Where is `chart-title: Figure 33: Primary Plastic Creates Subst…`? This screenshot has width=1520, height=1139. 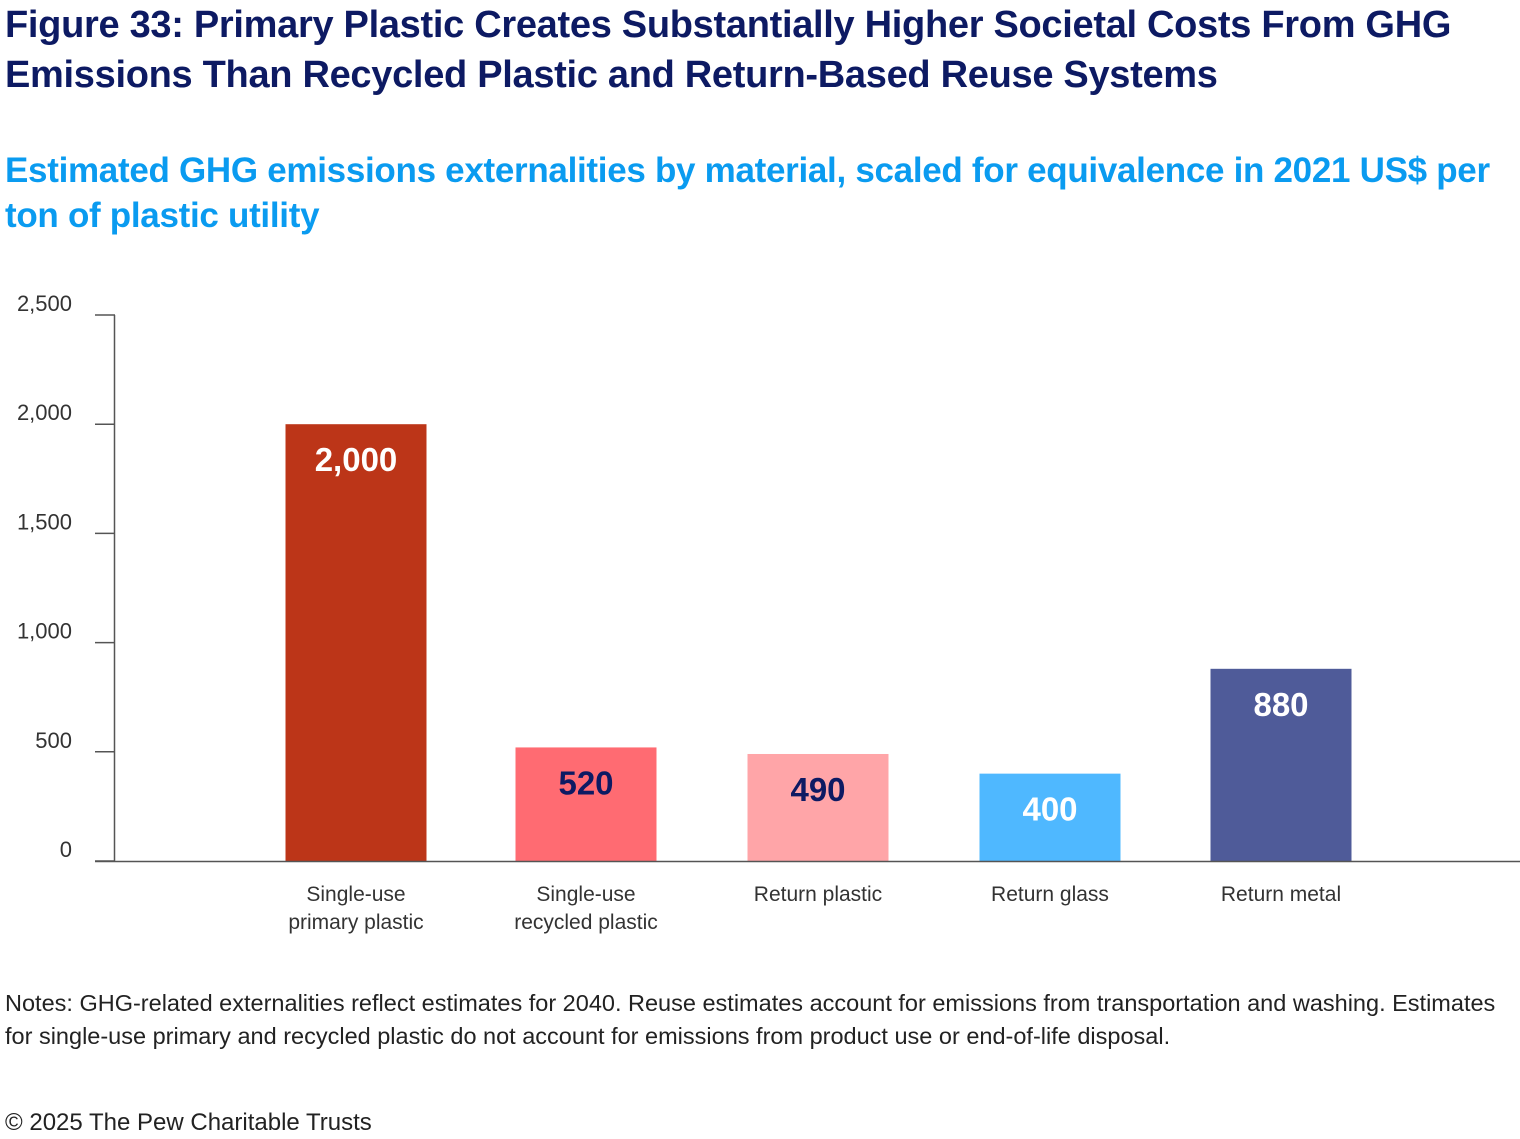
chart-title: Figure 33: Primary Plastic Creates Subst… is located at coordinates (728, 50).